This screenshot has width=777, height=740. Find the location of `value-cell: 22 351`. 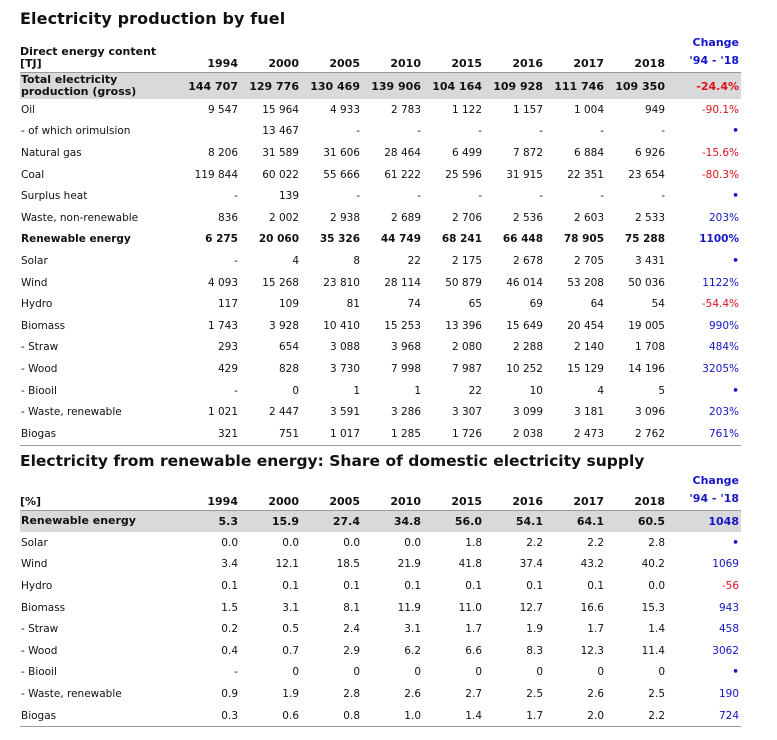

value-cell: 22 351 is located at coordinates (585, 174).